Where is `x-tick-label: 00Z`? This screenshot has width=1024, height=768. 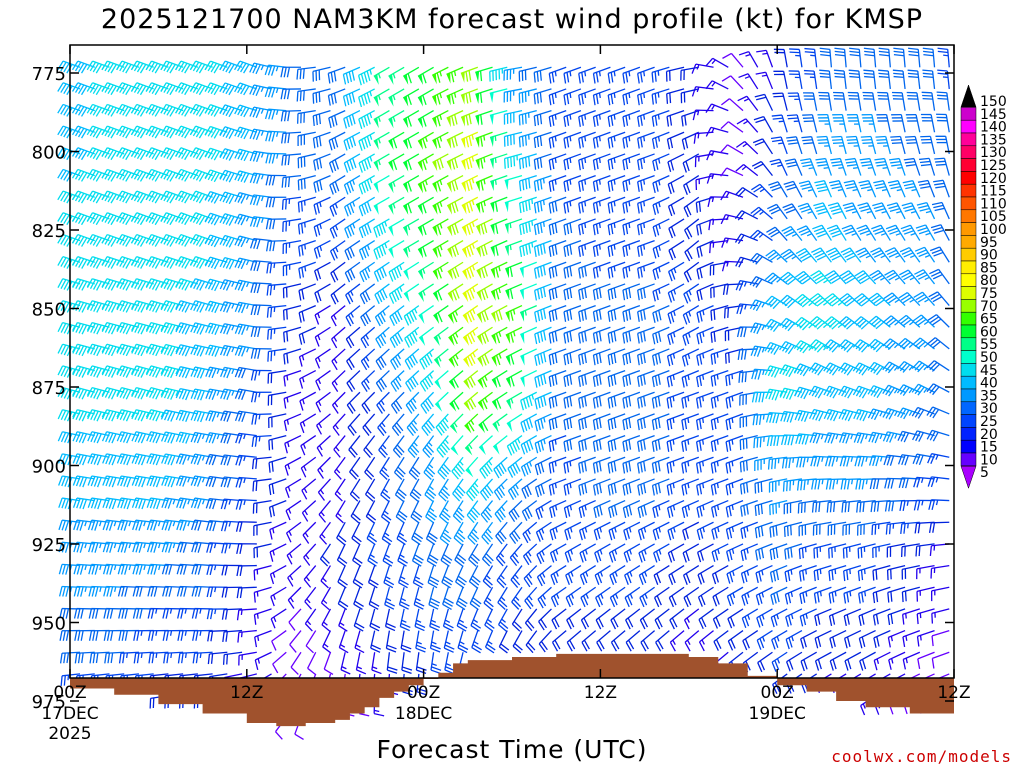
x-tick-label: 00Z is located at coordinates (423, 693).